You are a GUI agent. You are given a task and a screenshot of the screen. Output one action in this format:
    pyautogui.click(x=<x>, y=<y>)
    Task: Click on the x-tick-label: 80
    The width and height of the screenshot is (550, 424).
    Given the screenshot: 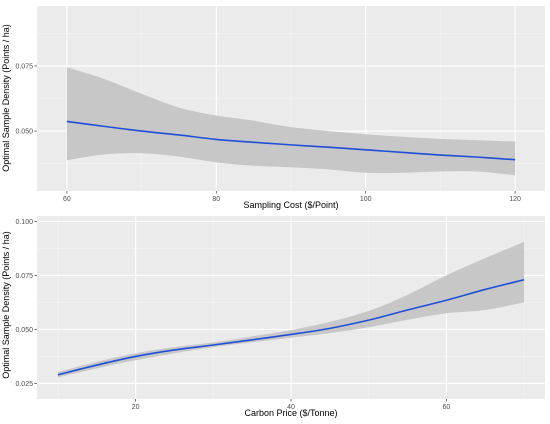 What is the action you would take?
    pyautogui.click(x=216, y=199)
    